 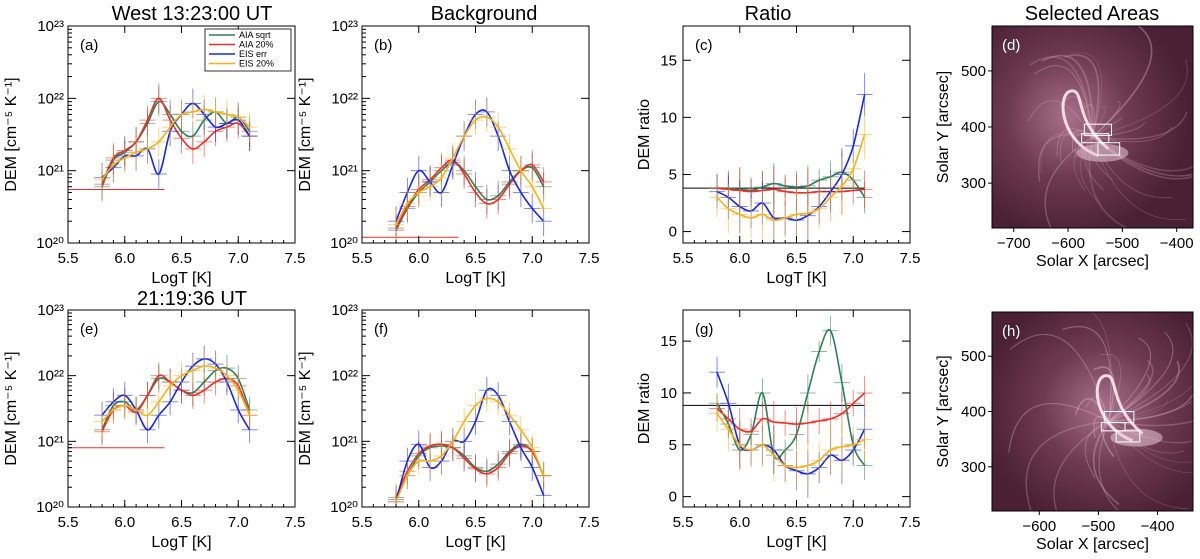 What do you see at coordinates (1092, 14) in the screenshot?
I see `column-title-selected-areas: Selected Areas` at bounding box center [1092, 14].